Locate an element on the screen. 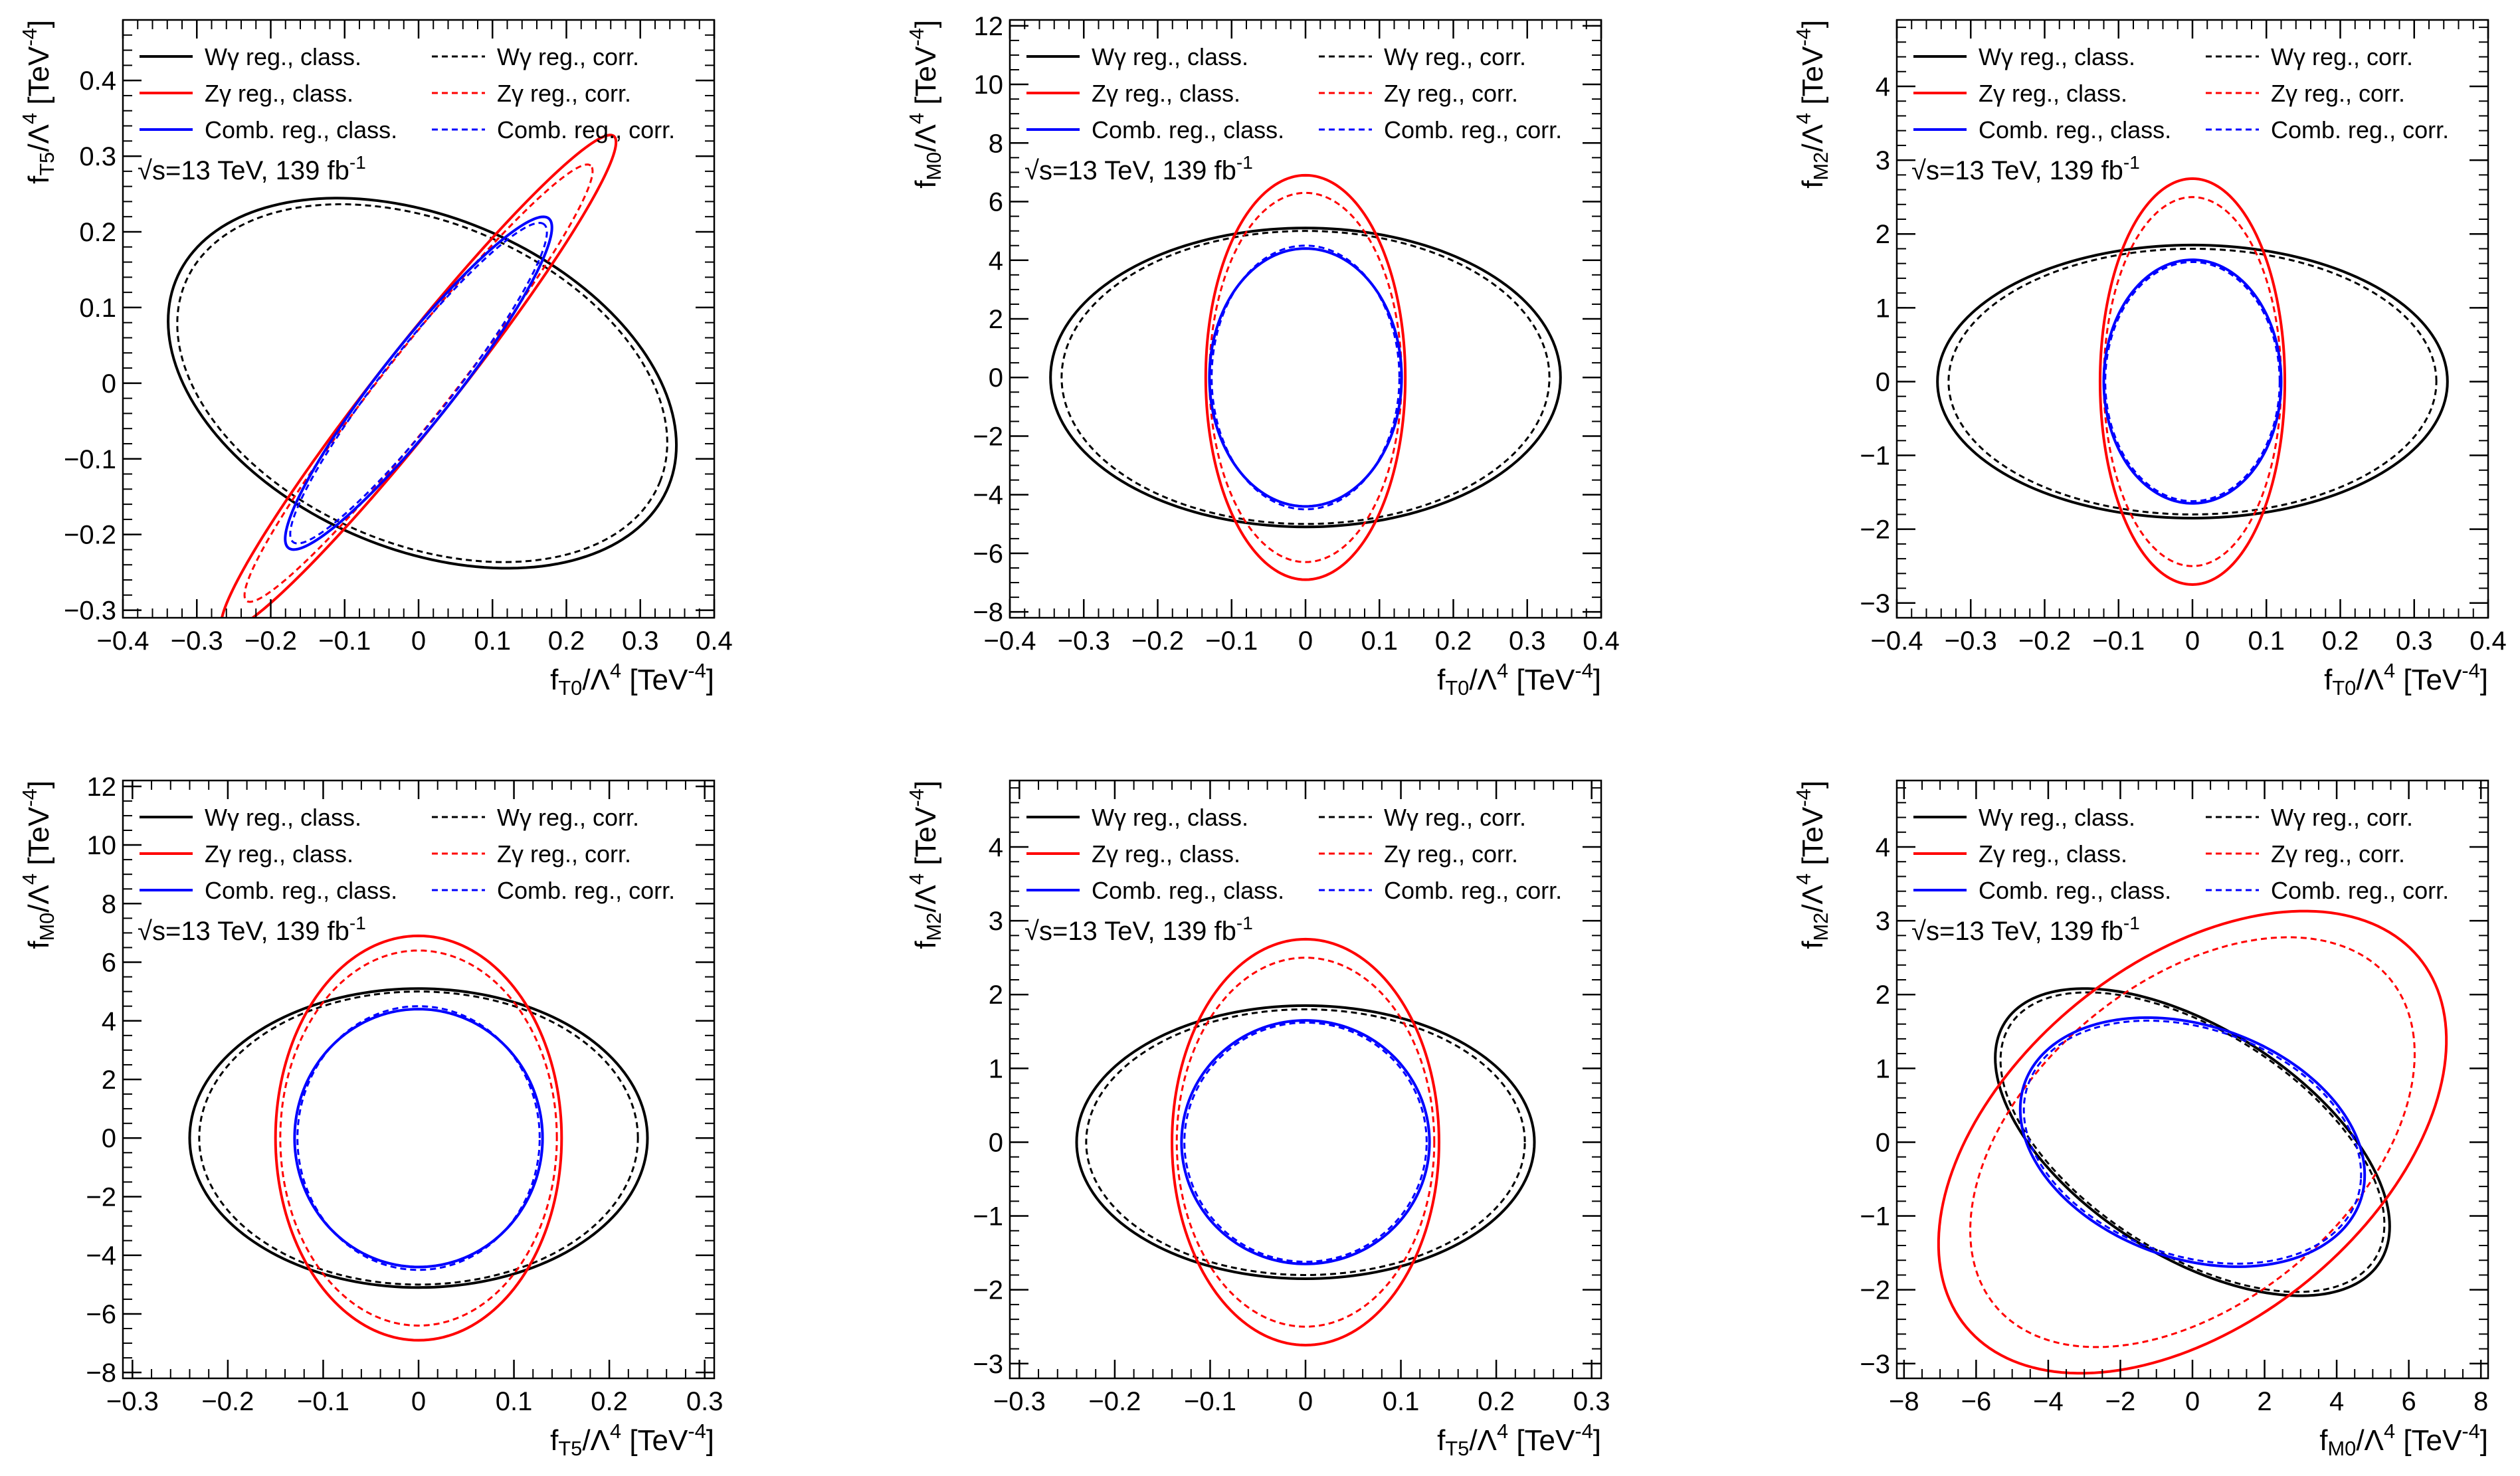  axis-label-sub: M2 is located at coordinates (1820, 166).